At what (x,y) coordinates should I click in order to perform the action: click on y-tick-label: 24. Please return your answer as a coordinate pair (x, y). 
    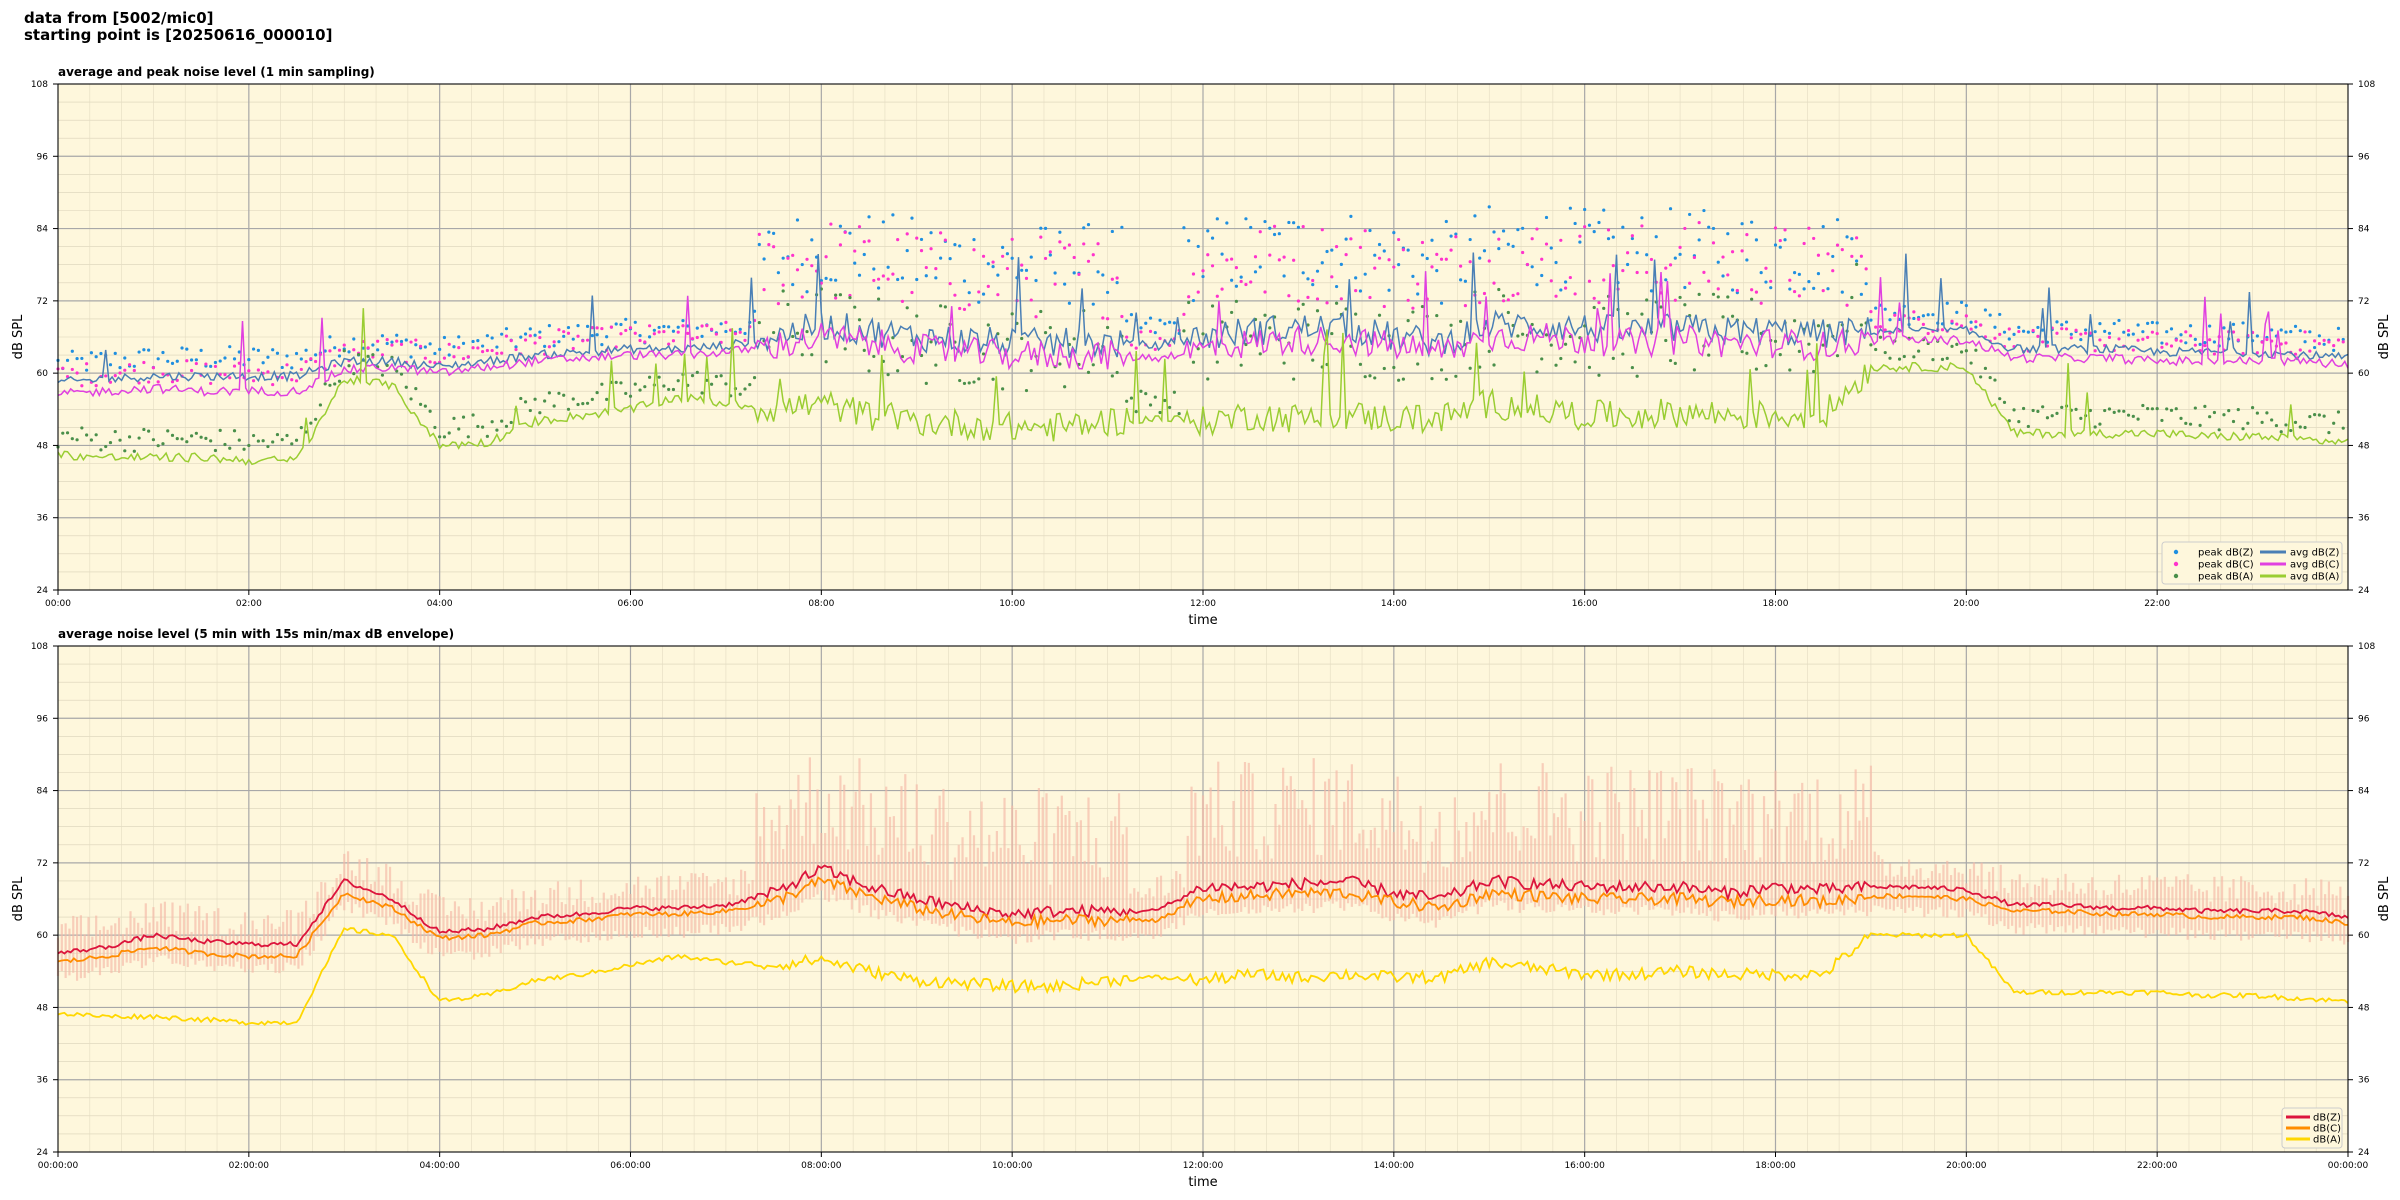
    Looking at the image, I should click on (2364, 591).